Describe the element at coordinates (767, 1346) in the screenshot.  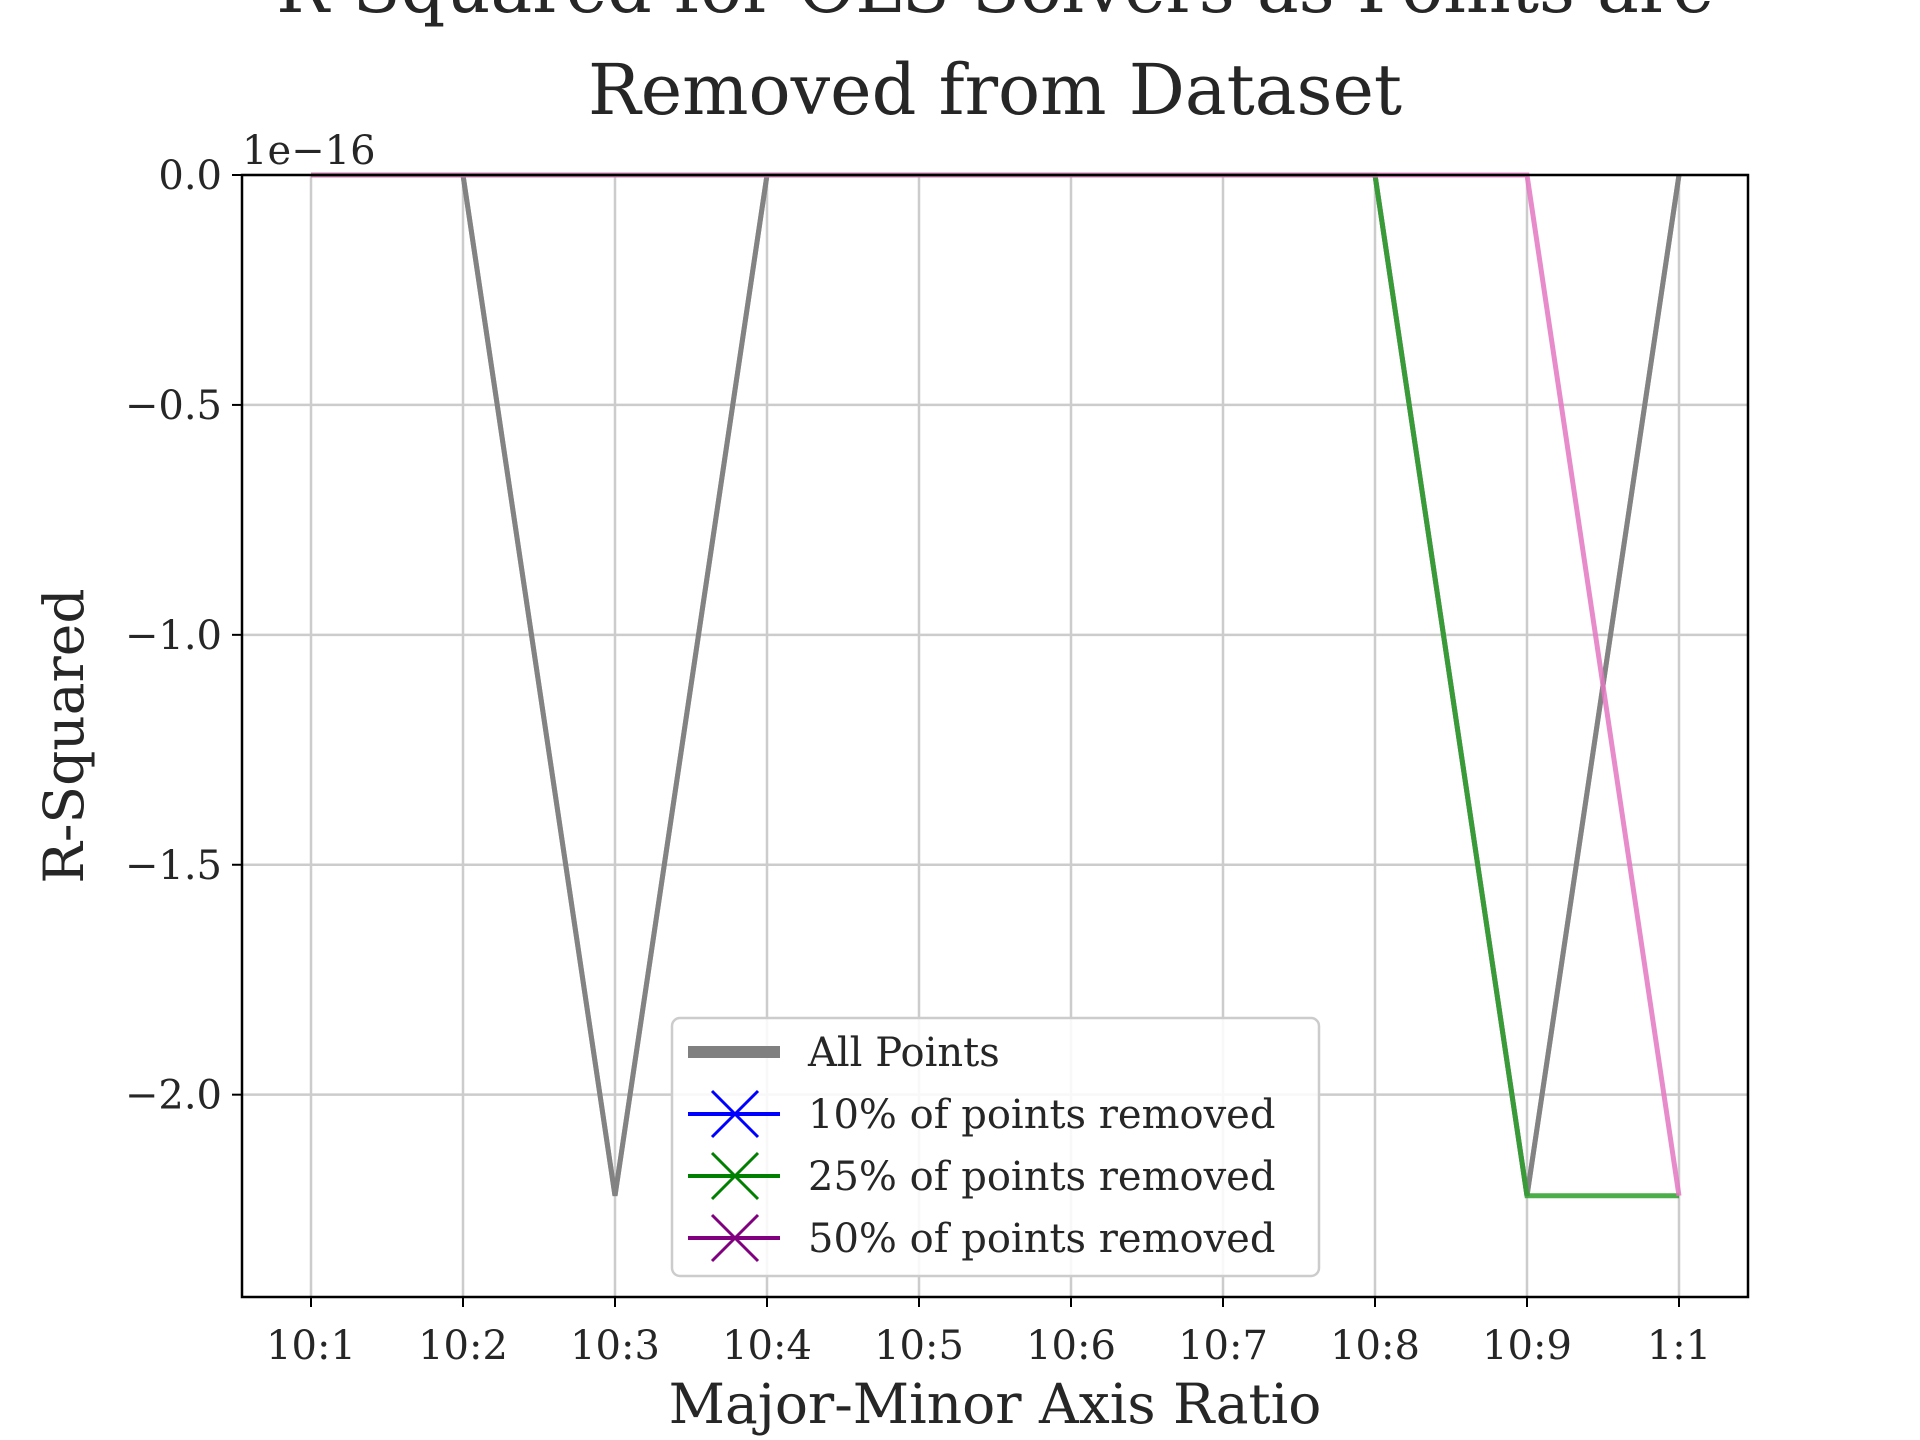
I see `x-tick-label: 10:4` at that location.